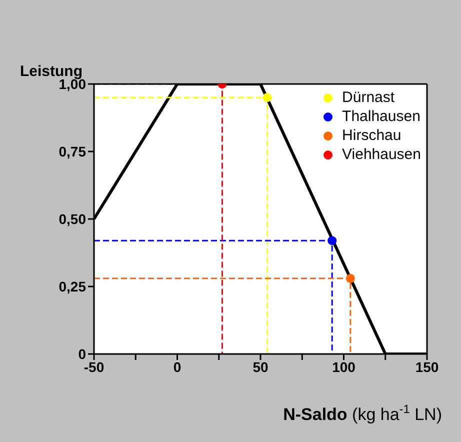  What do you see at coordinates (82, 354) in the screenshot?
I see `y-tick-label: 0` at bounding box center [82, 354].